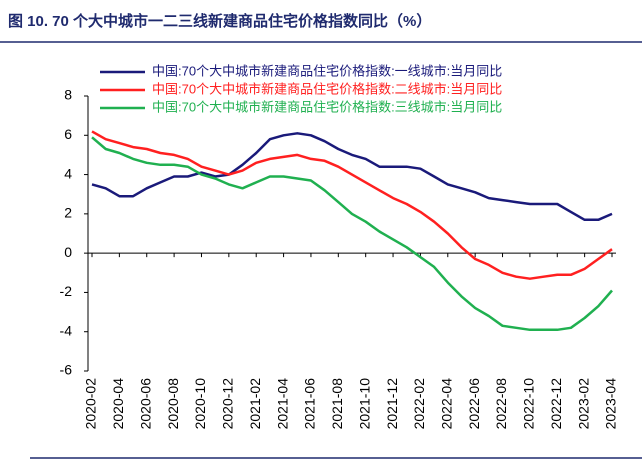  I want to click on x-tick-label: 2022-02, so click(419, 404).